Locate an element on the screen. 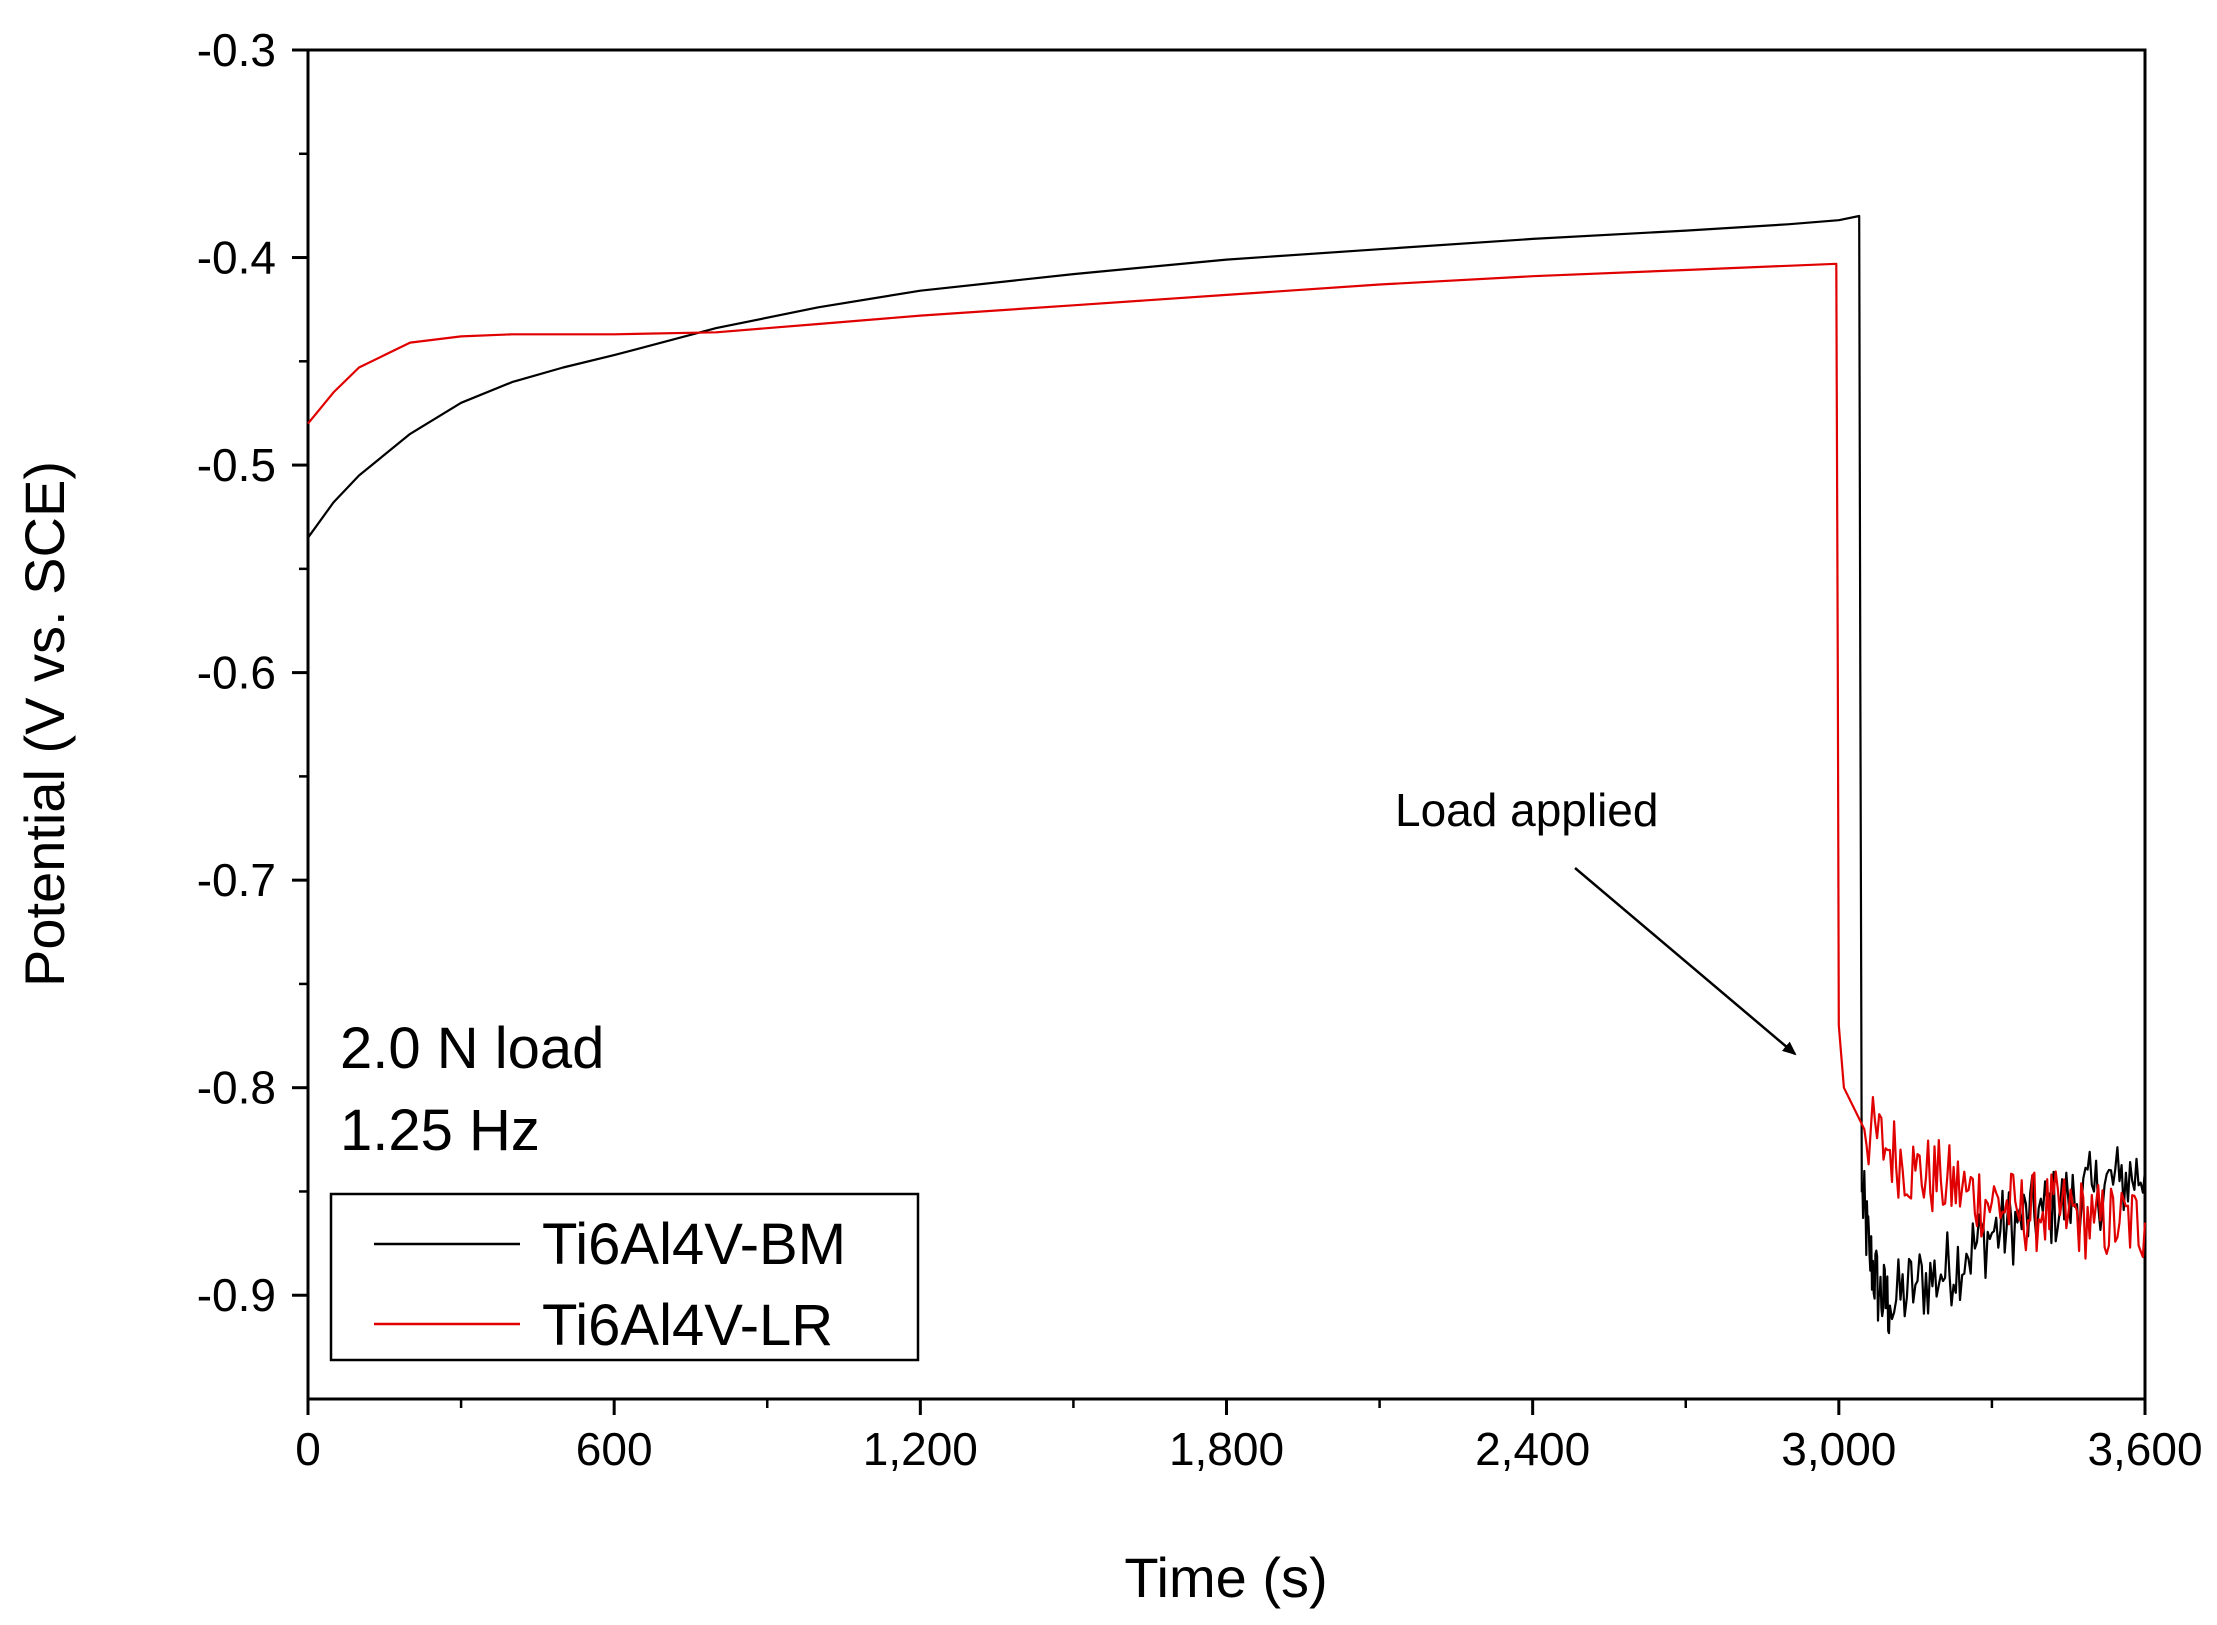 The width and height of the screenshot is (2217, 1625). y-axis-ticks: -0.3 -0.4 -0.5 -0.6 -0.7 -0.8 -0.9 is located at coordinates (252, 672).